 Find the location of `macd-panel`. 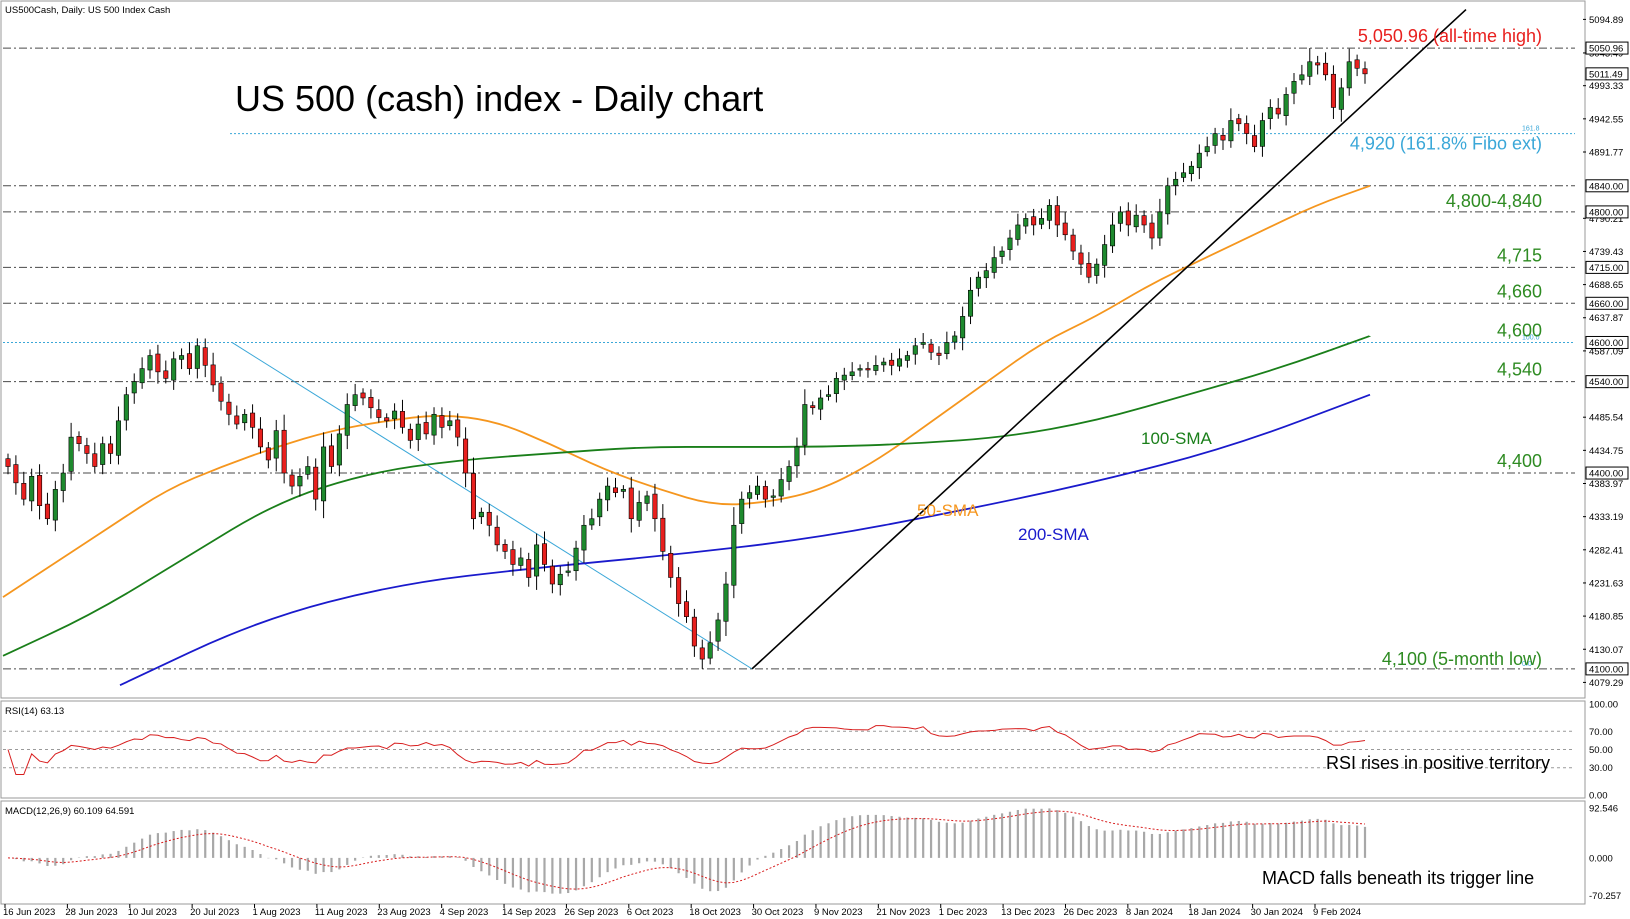

macd-panel is located at coordinates (793, 852).